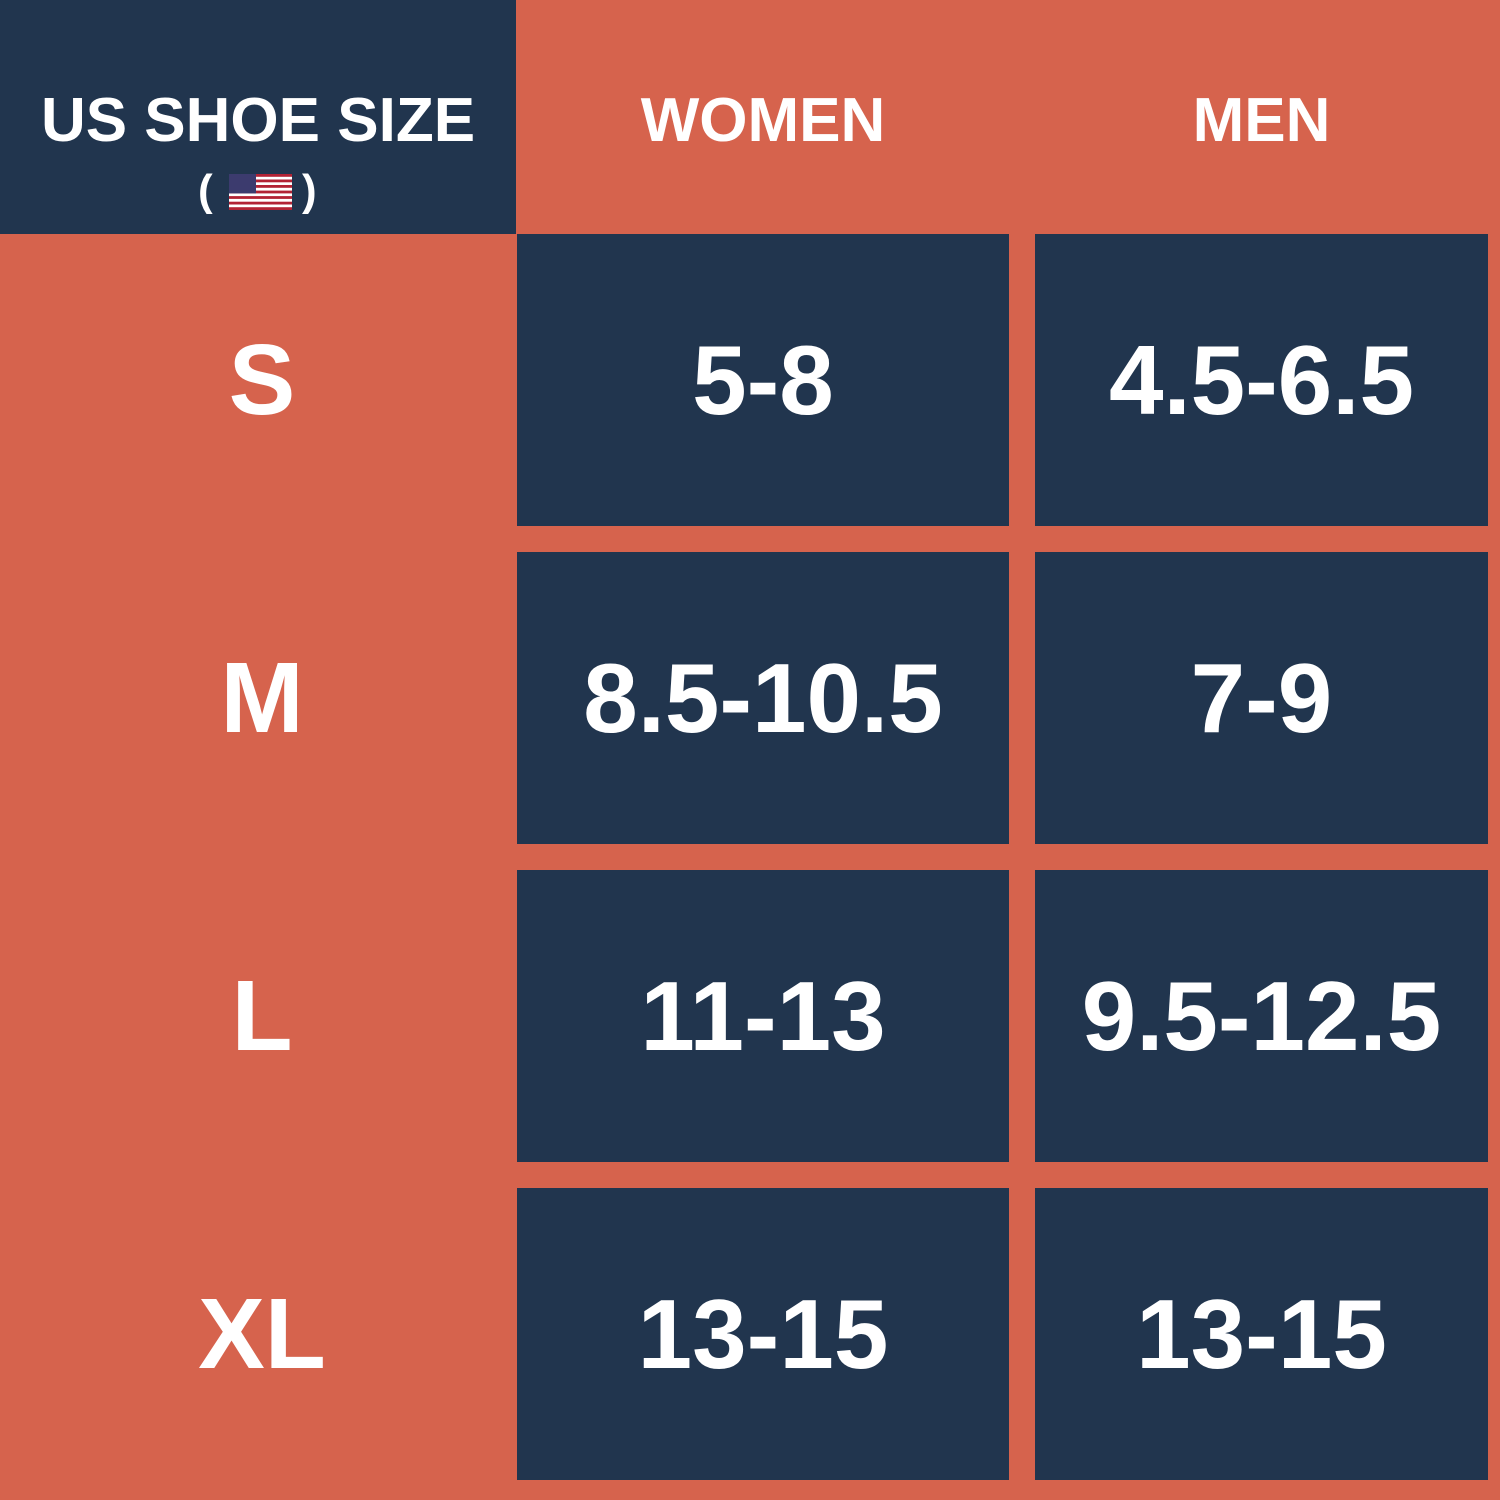 Image resolution: width=1500 pixels, height=1500 pixels. What do you see at coordinates (1261, 698) in the screenshot?
I see `size-cell: 7-9` at bounding box center [1261, 698].